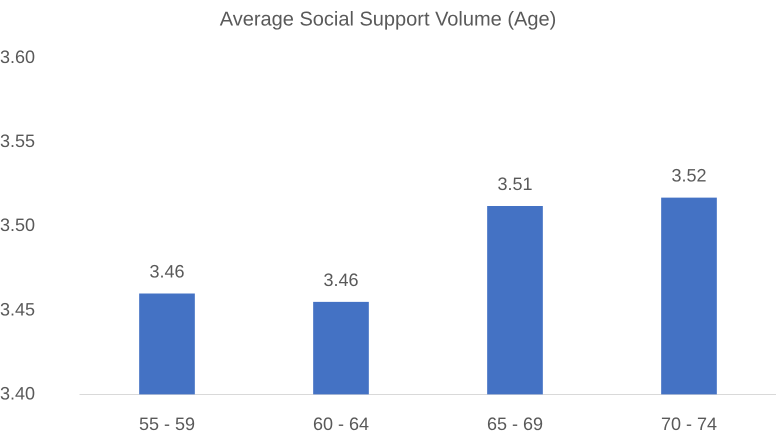 The height and width of the screenshot is (448, 776). What do you see at coordinates (18, 141) in the screenshot?
I see `y-tick-label: 3.55` at bounding box center [18, 141].